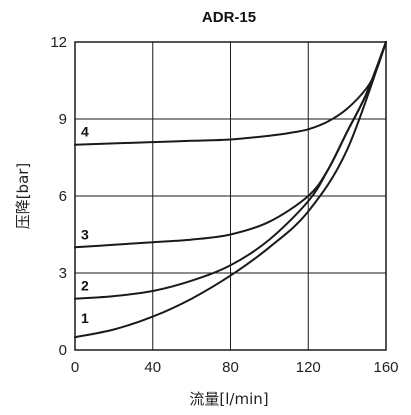 The width and height of the screenshot is (411, 415). Describe the element at coordinates (308, 367) in the screenshot. I see `x-tick-label: 120` at that location.